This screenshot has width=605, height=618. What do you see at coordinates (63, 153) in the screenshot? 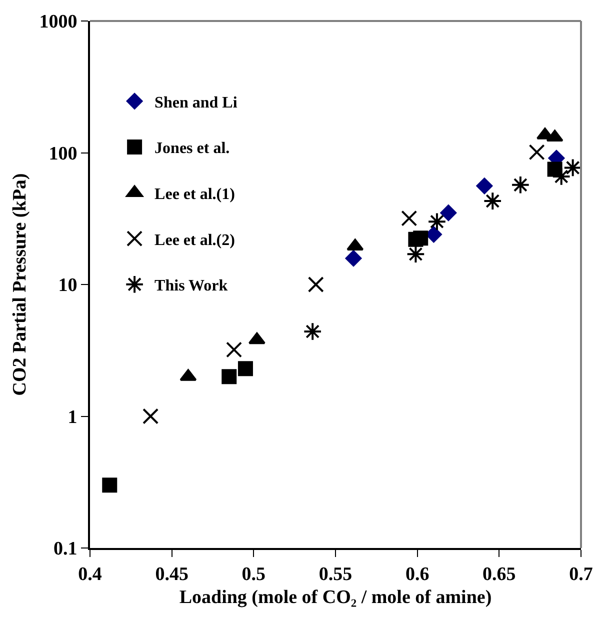
I see `y-tick-label: 100` at bounding box center [63, 153].